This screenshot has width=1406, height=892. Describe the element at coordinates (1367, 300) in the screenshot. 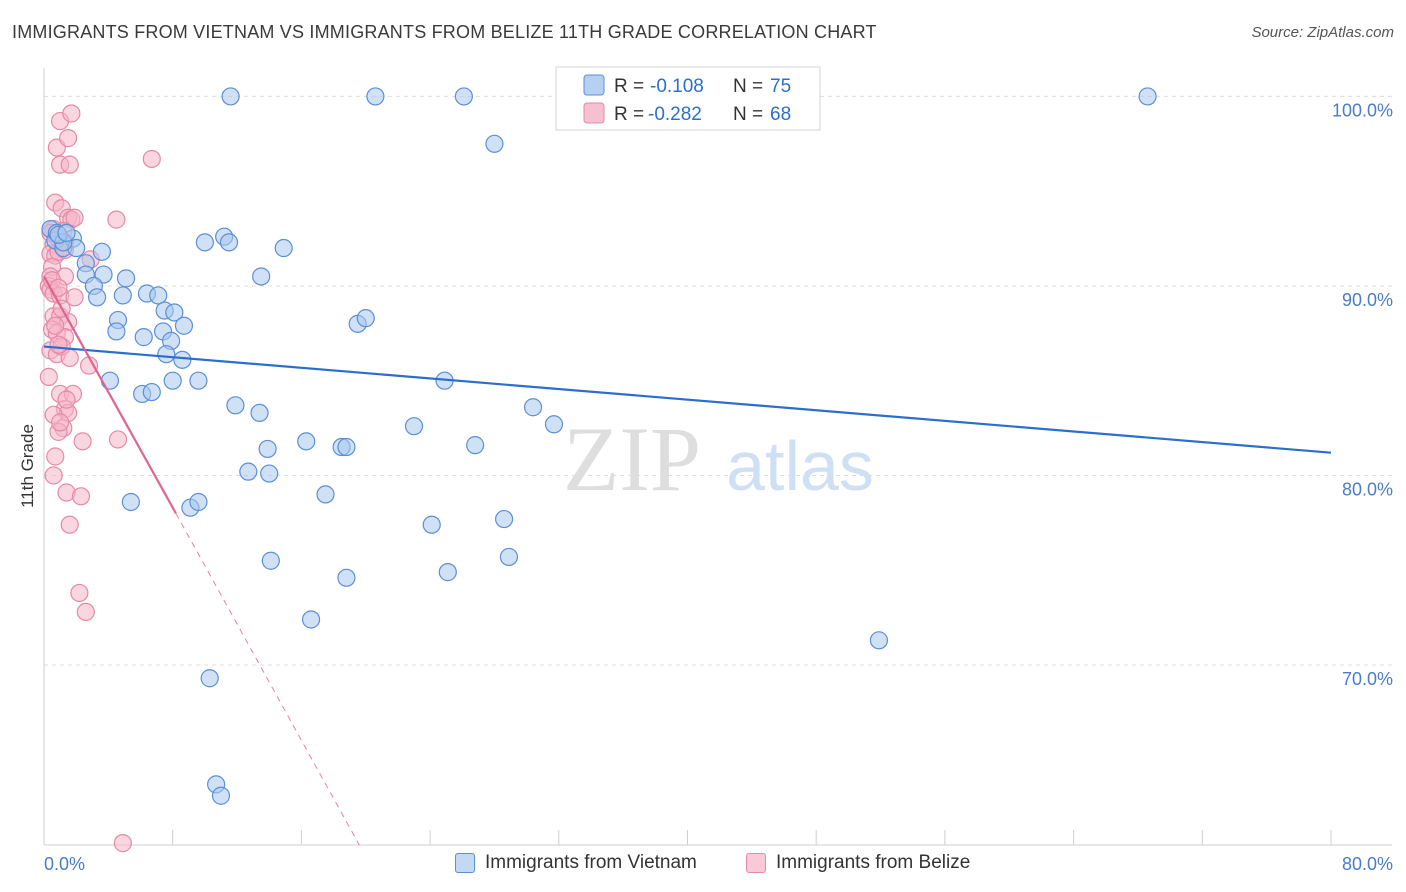

I see `y-tick-label: 90.0%` at that location.